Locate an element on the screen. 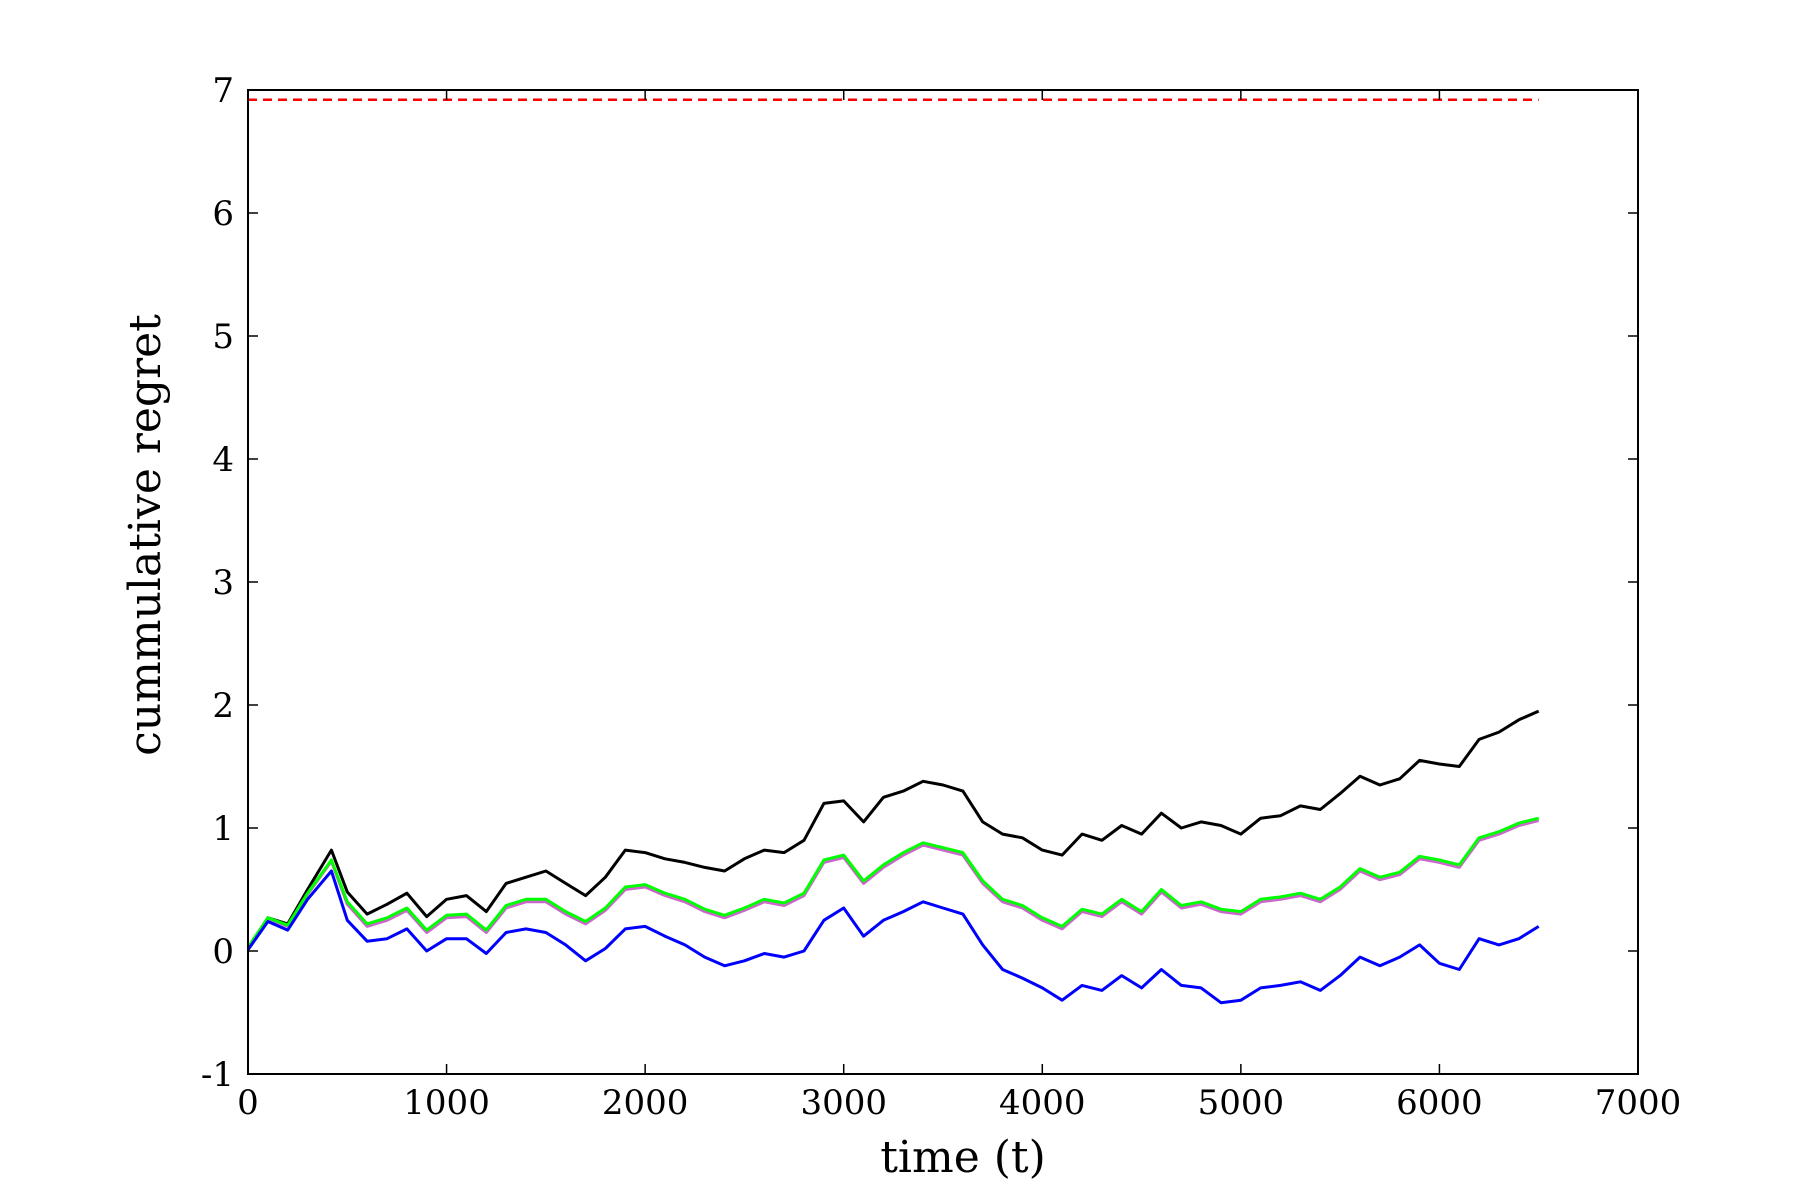 This screenshot has height=1200, width=1801. y-tick-label: 6 is located at coordinates (223, 214).